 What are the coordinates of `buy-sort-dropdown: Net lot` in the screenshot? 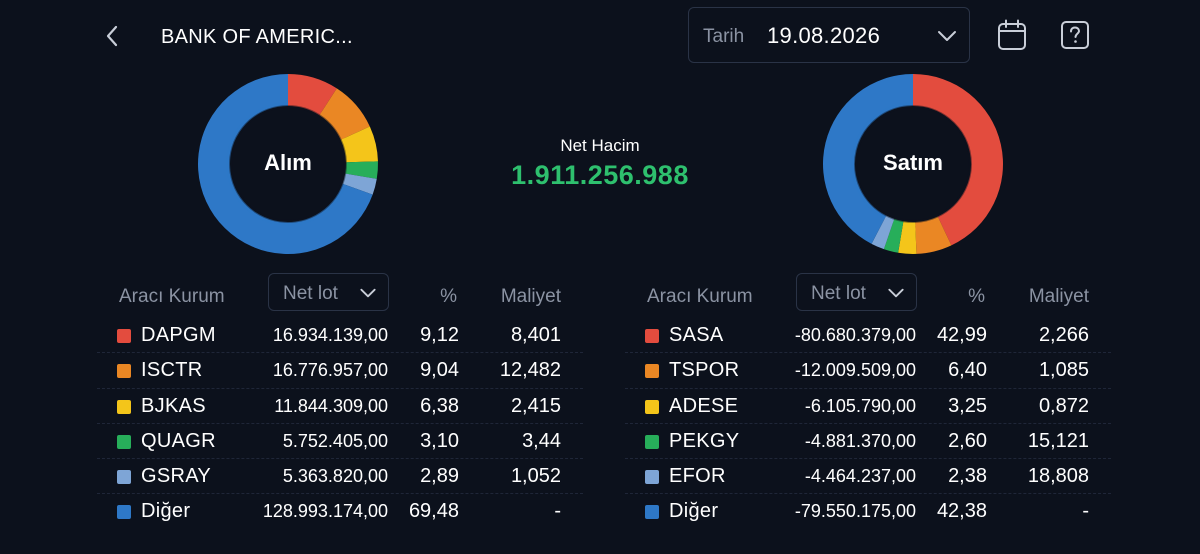 It's located at (328, 292).